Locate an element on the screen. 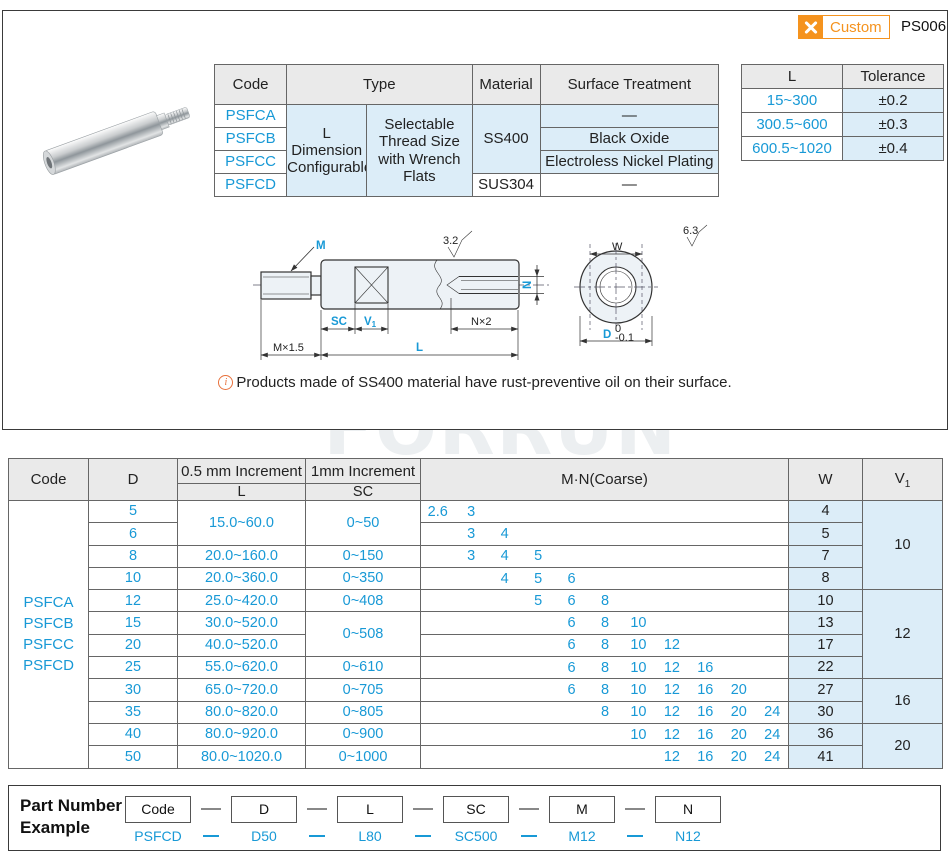 The height and width of the screenshot is (857, 950). pn-example-d: D50 is located at coordinates (264, 836).